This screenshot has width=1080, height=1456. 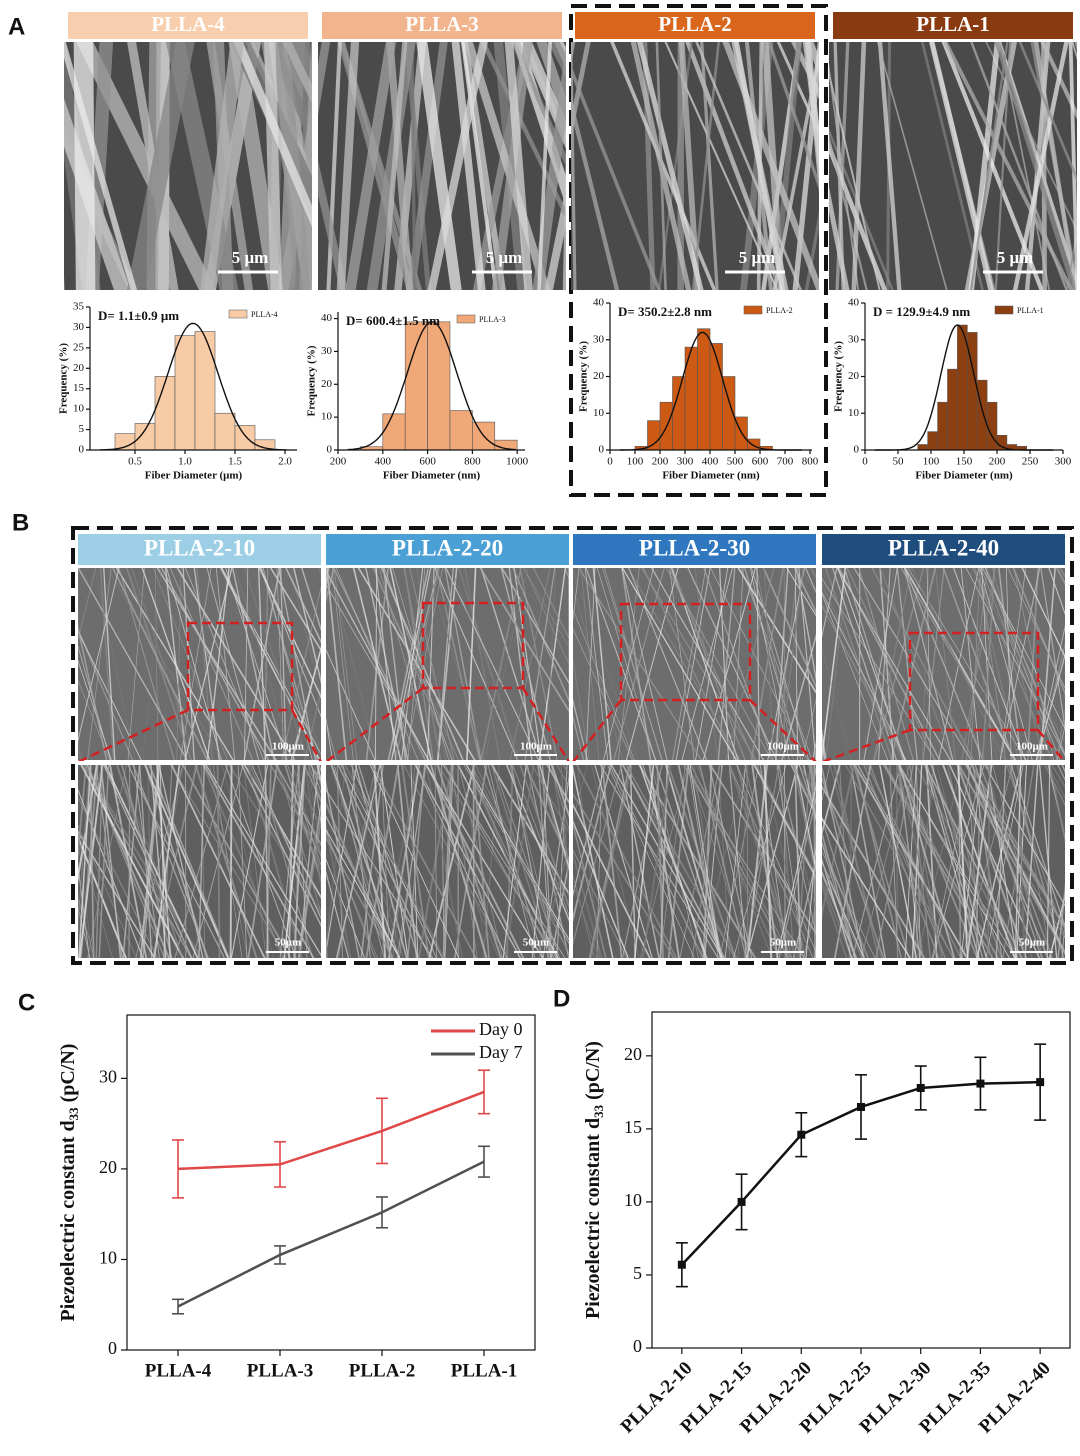 I want to click on y-axis-label-part: Piezoelectric constant d, so click(x=593, y=1218).